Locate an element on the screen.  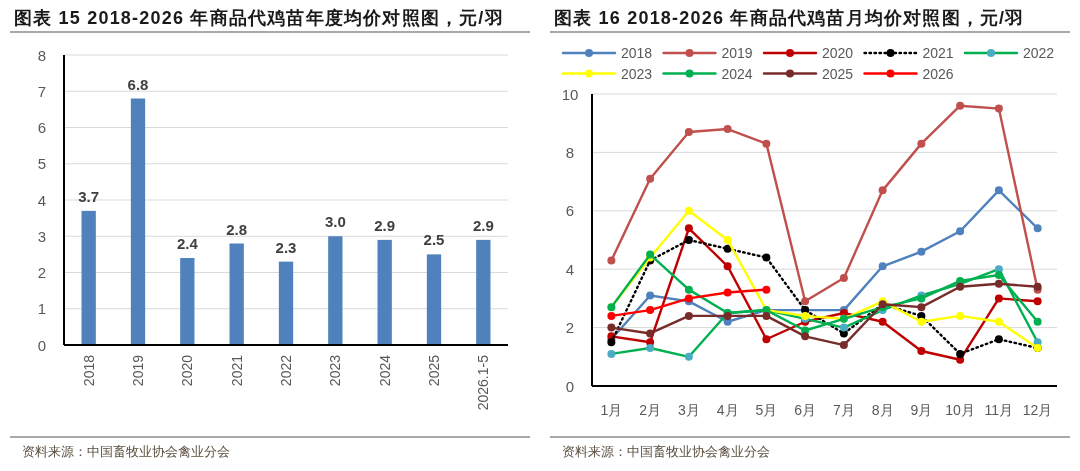
data-label: 2.5 is located at coordinates (434, 240).